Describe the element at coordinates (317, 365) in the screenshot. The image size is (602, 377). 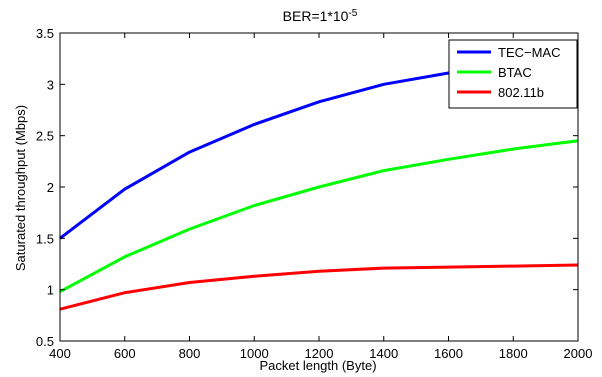
I see `x-axis-title: Packet length (Byte)` at that location.